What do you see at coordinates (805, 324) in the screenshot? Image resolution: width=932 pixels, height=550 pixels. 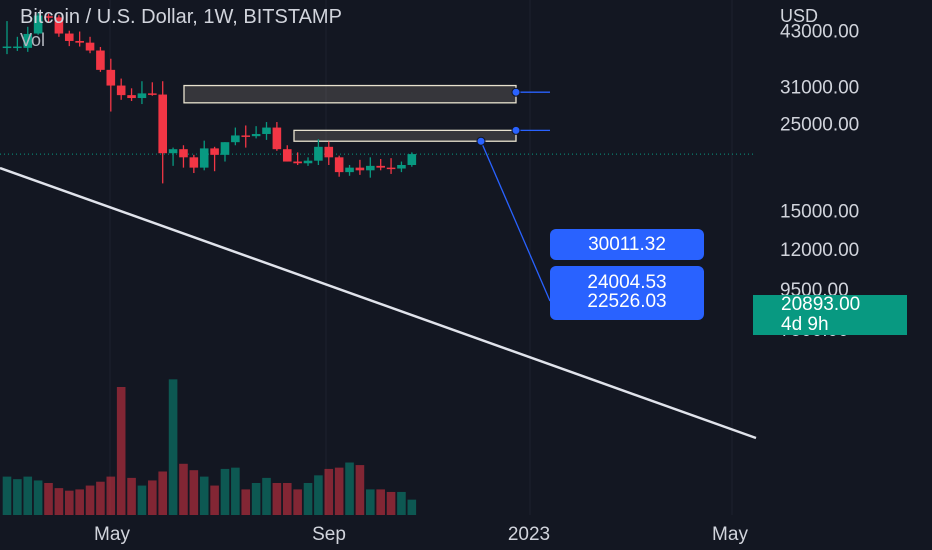 I see `bar-countdown: 4d 9h` at bounding box center [805, 324].